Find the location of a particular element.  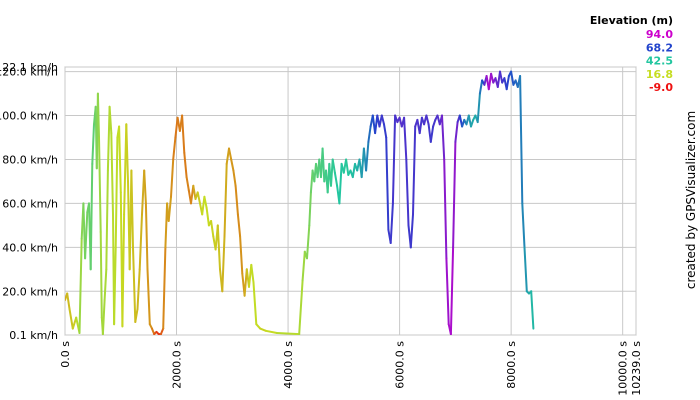

x-tick-label: 4000.0 s is located at coordinates (288, 365).